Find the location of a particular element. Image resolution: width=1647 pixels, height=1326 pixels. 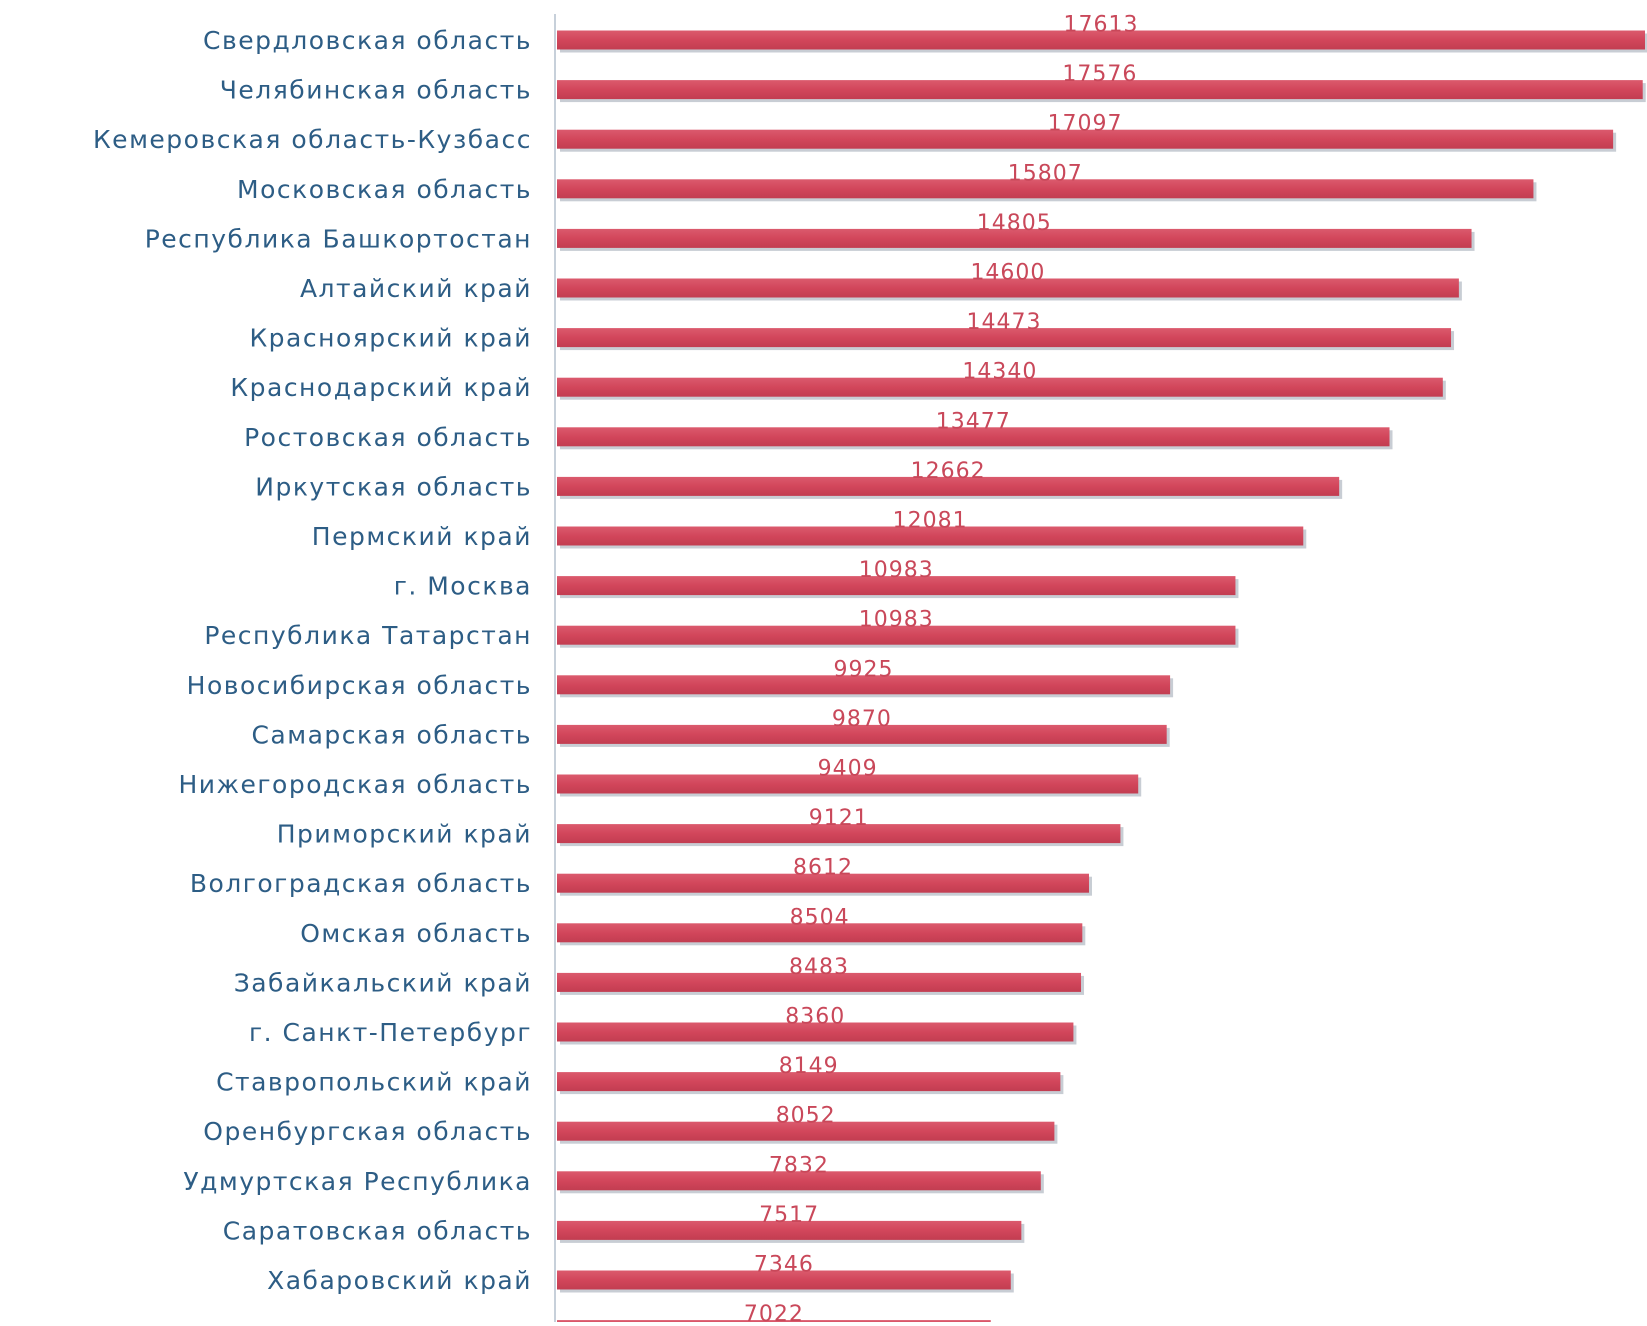

value-label: 7346 is located at coordinates (784, 1265).